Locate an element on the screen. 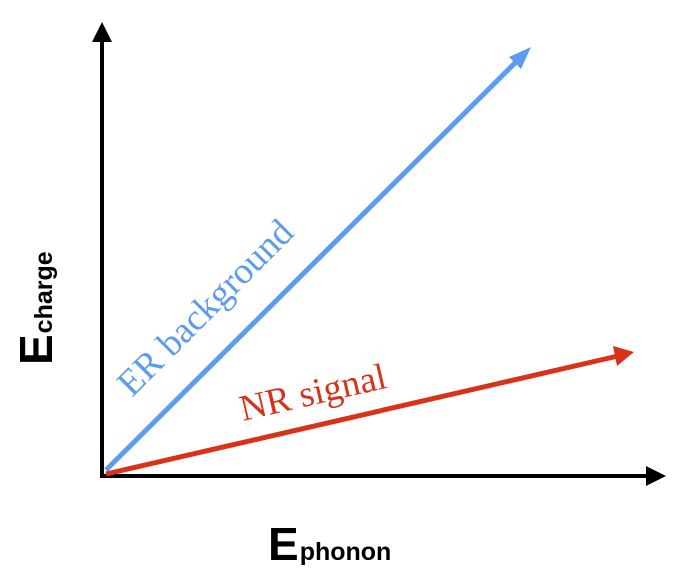 The image size is (678, 580). y-axis-title-sub: charge is located at coordinates (44, 292).